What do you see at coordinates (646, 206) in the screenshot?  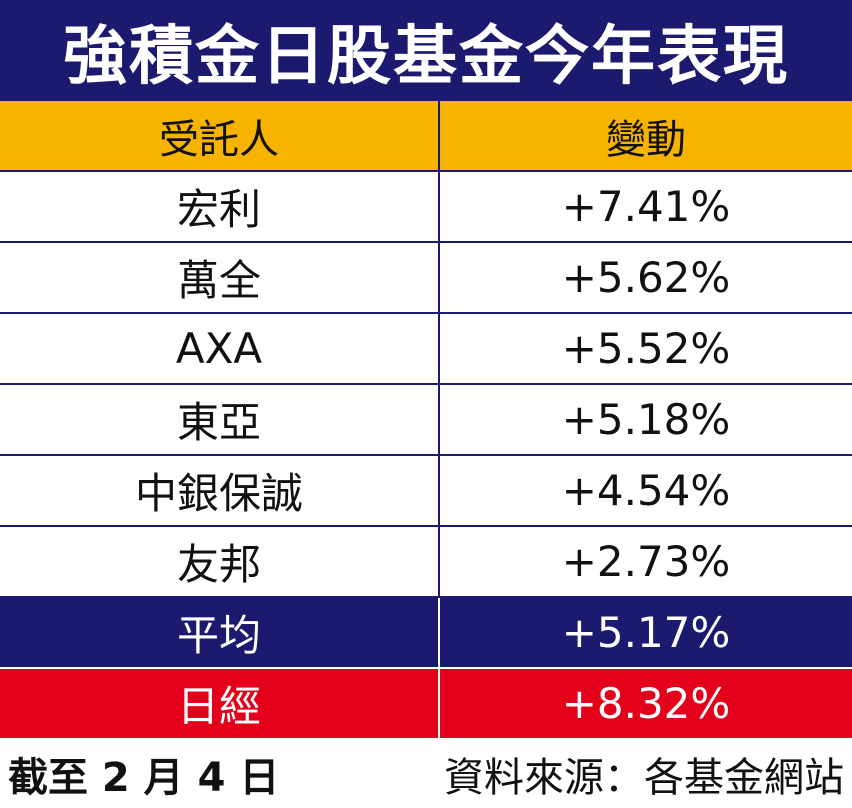 I see `change-cell: +7.41%` at bounding box center [646, 206].